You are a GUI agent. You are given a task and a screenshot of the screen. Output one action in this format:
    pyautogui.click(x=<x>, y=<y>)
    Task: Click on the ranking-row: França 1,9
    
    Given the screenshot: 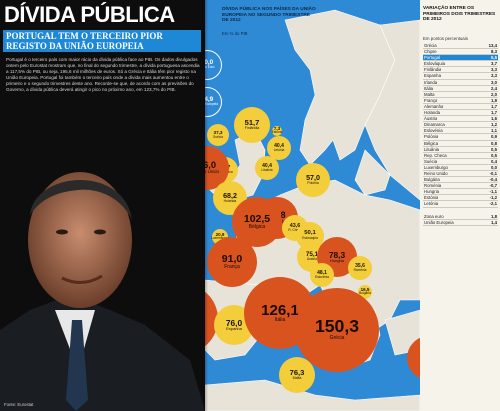 What is the action you would take?
    pyautogui.click(x=460, y=101)
    